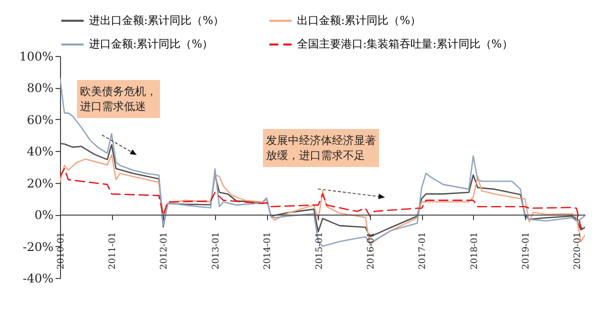 This screenshot has height=320, width=608. What do you see at coordinates (423, 251) in the screenshot?
I see `x-tick-label: 2017-01` at bounding box center [423, 251].